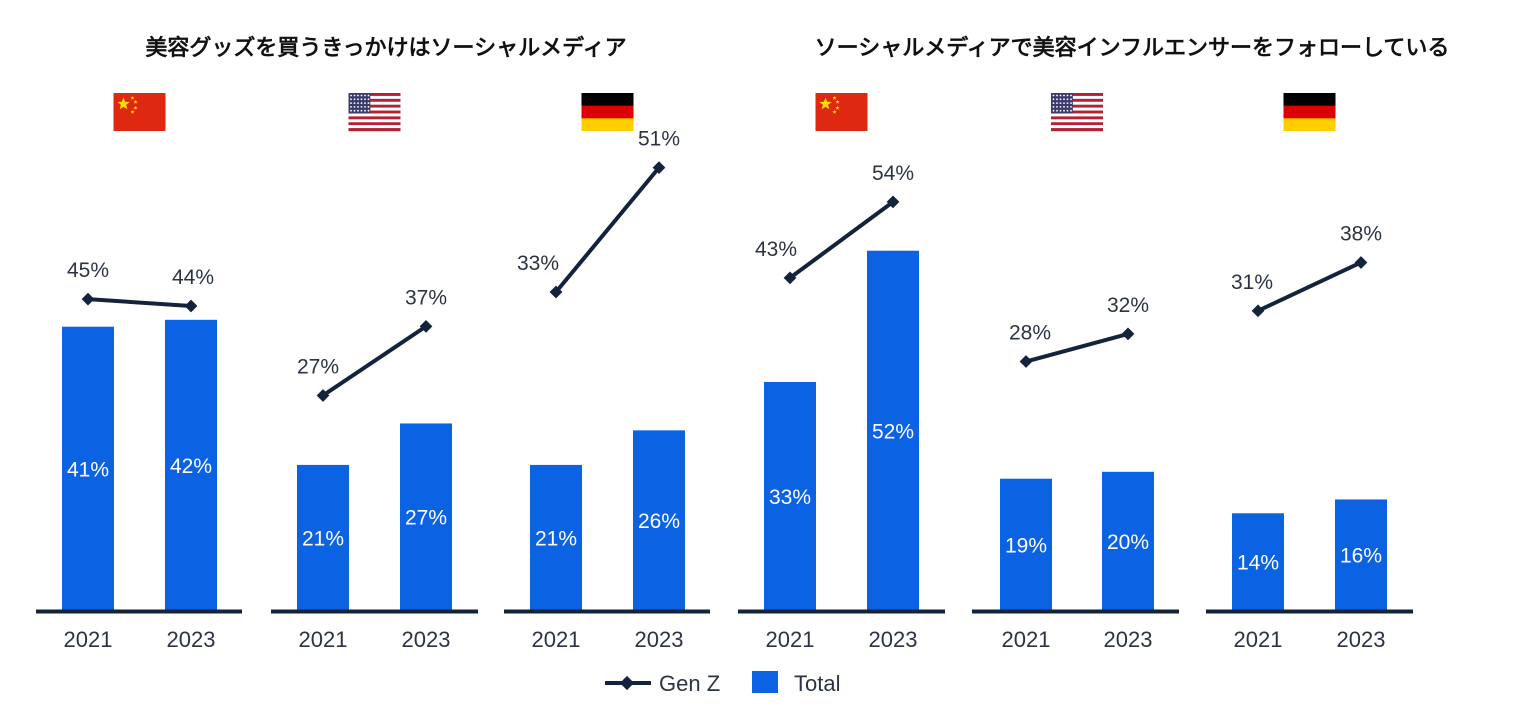 The image size is (1527, 715). I want to click on genz-value-label: 43%, so click(776, 249).